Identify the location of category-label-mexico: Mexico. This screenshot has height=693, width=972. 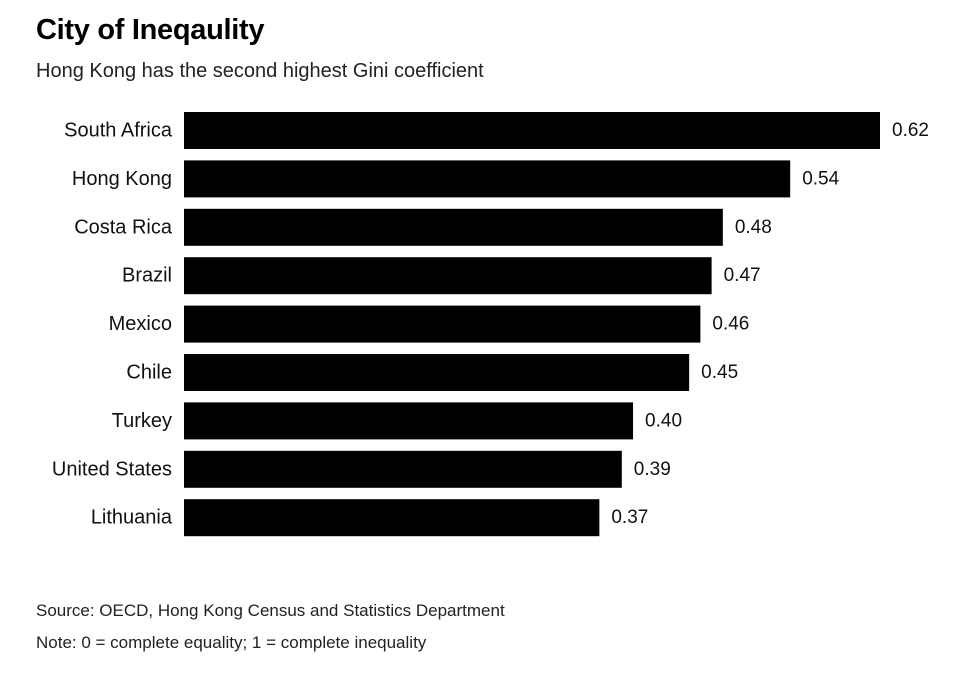
(140, 324).